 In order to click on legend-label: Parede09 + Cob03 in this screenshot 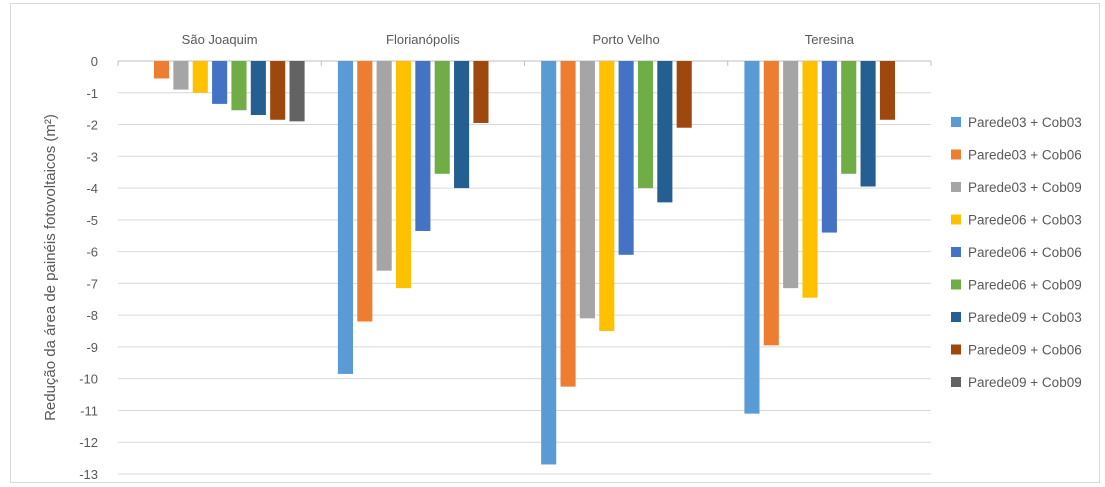, I will do `click(1025, 317)`.